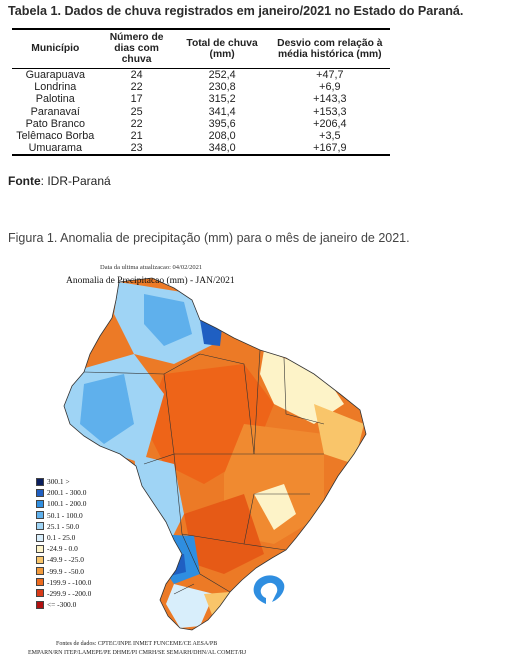 Image resolution: width=512 pixels, height=657 pixels. I want to click on table-cell: 230,8, so click(222, 87).